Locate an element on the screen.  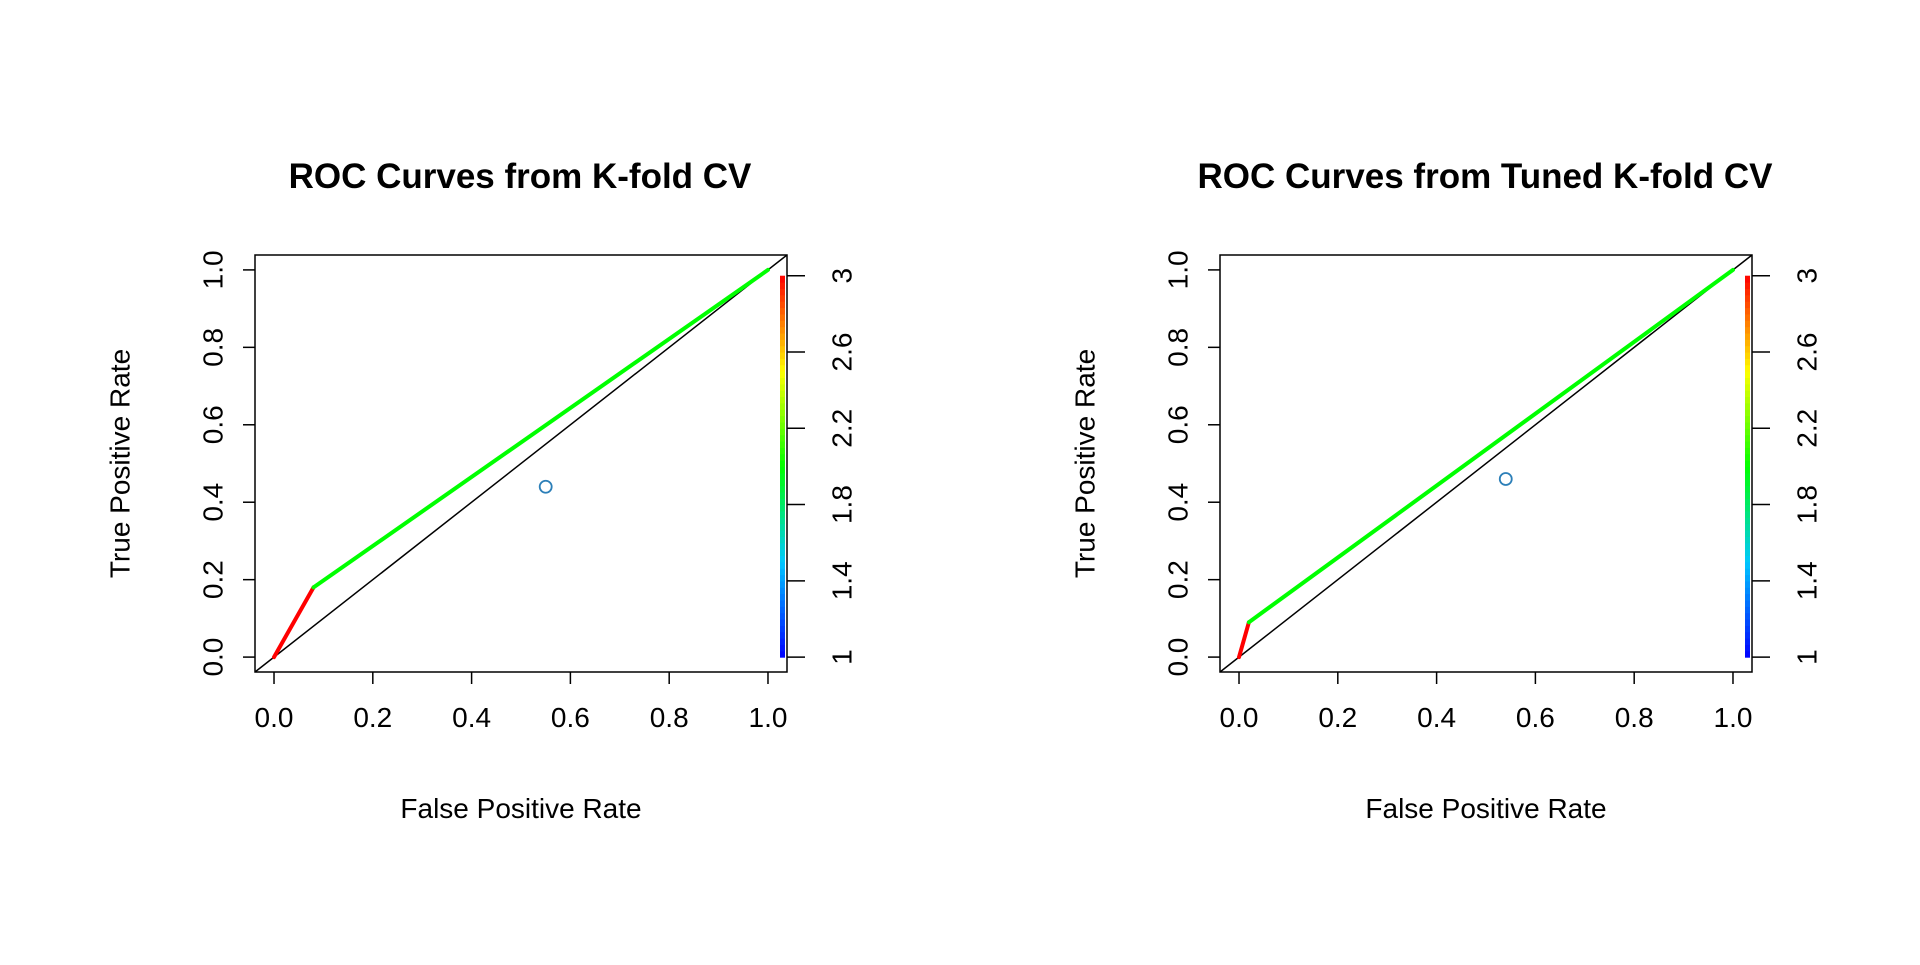
chart-title: ROC Curves from Tuned K-fold CV is located at coordinates (1486, 176).